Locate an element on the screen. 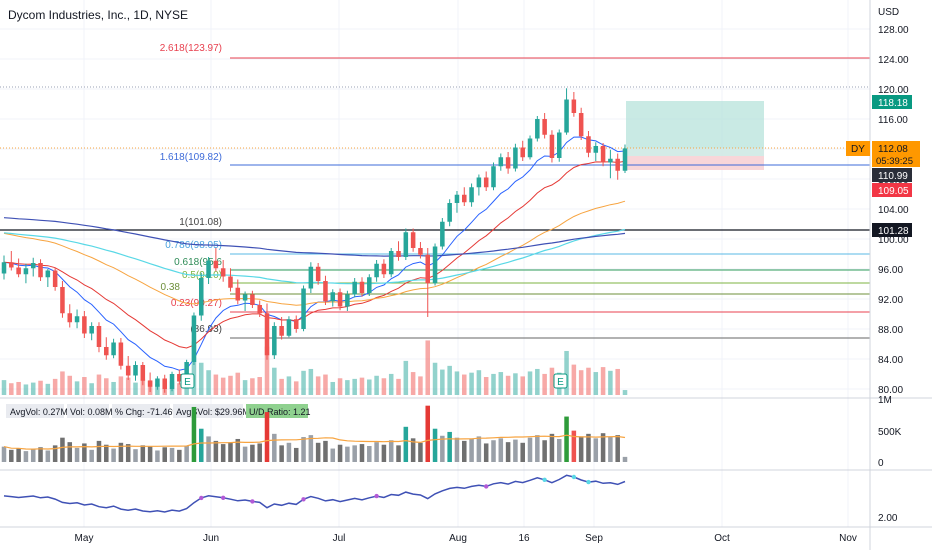 The width and height of the screenshot is (932, 555). earnings-marker-label: E is located at coordinates (560, 382).